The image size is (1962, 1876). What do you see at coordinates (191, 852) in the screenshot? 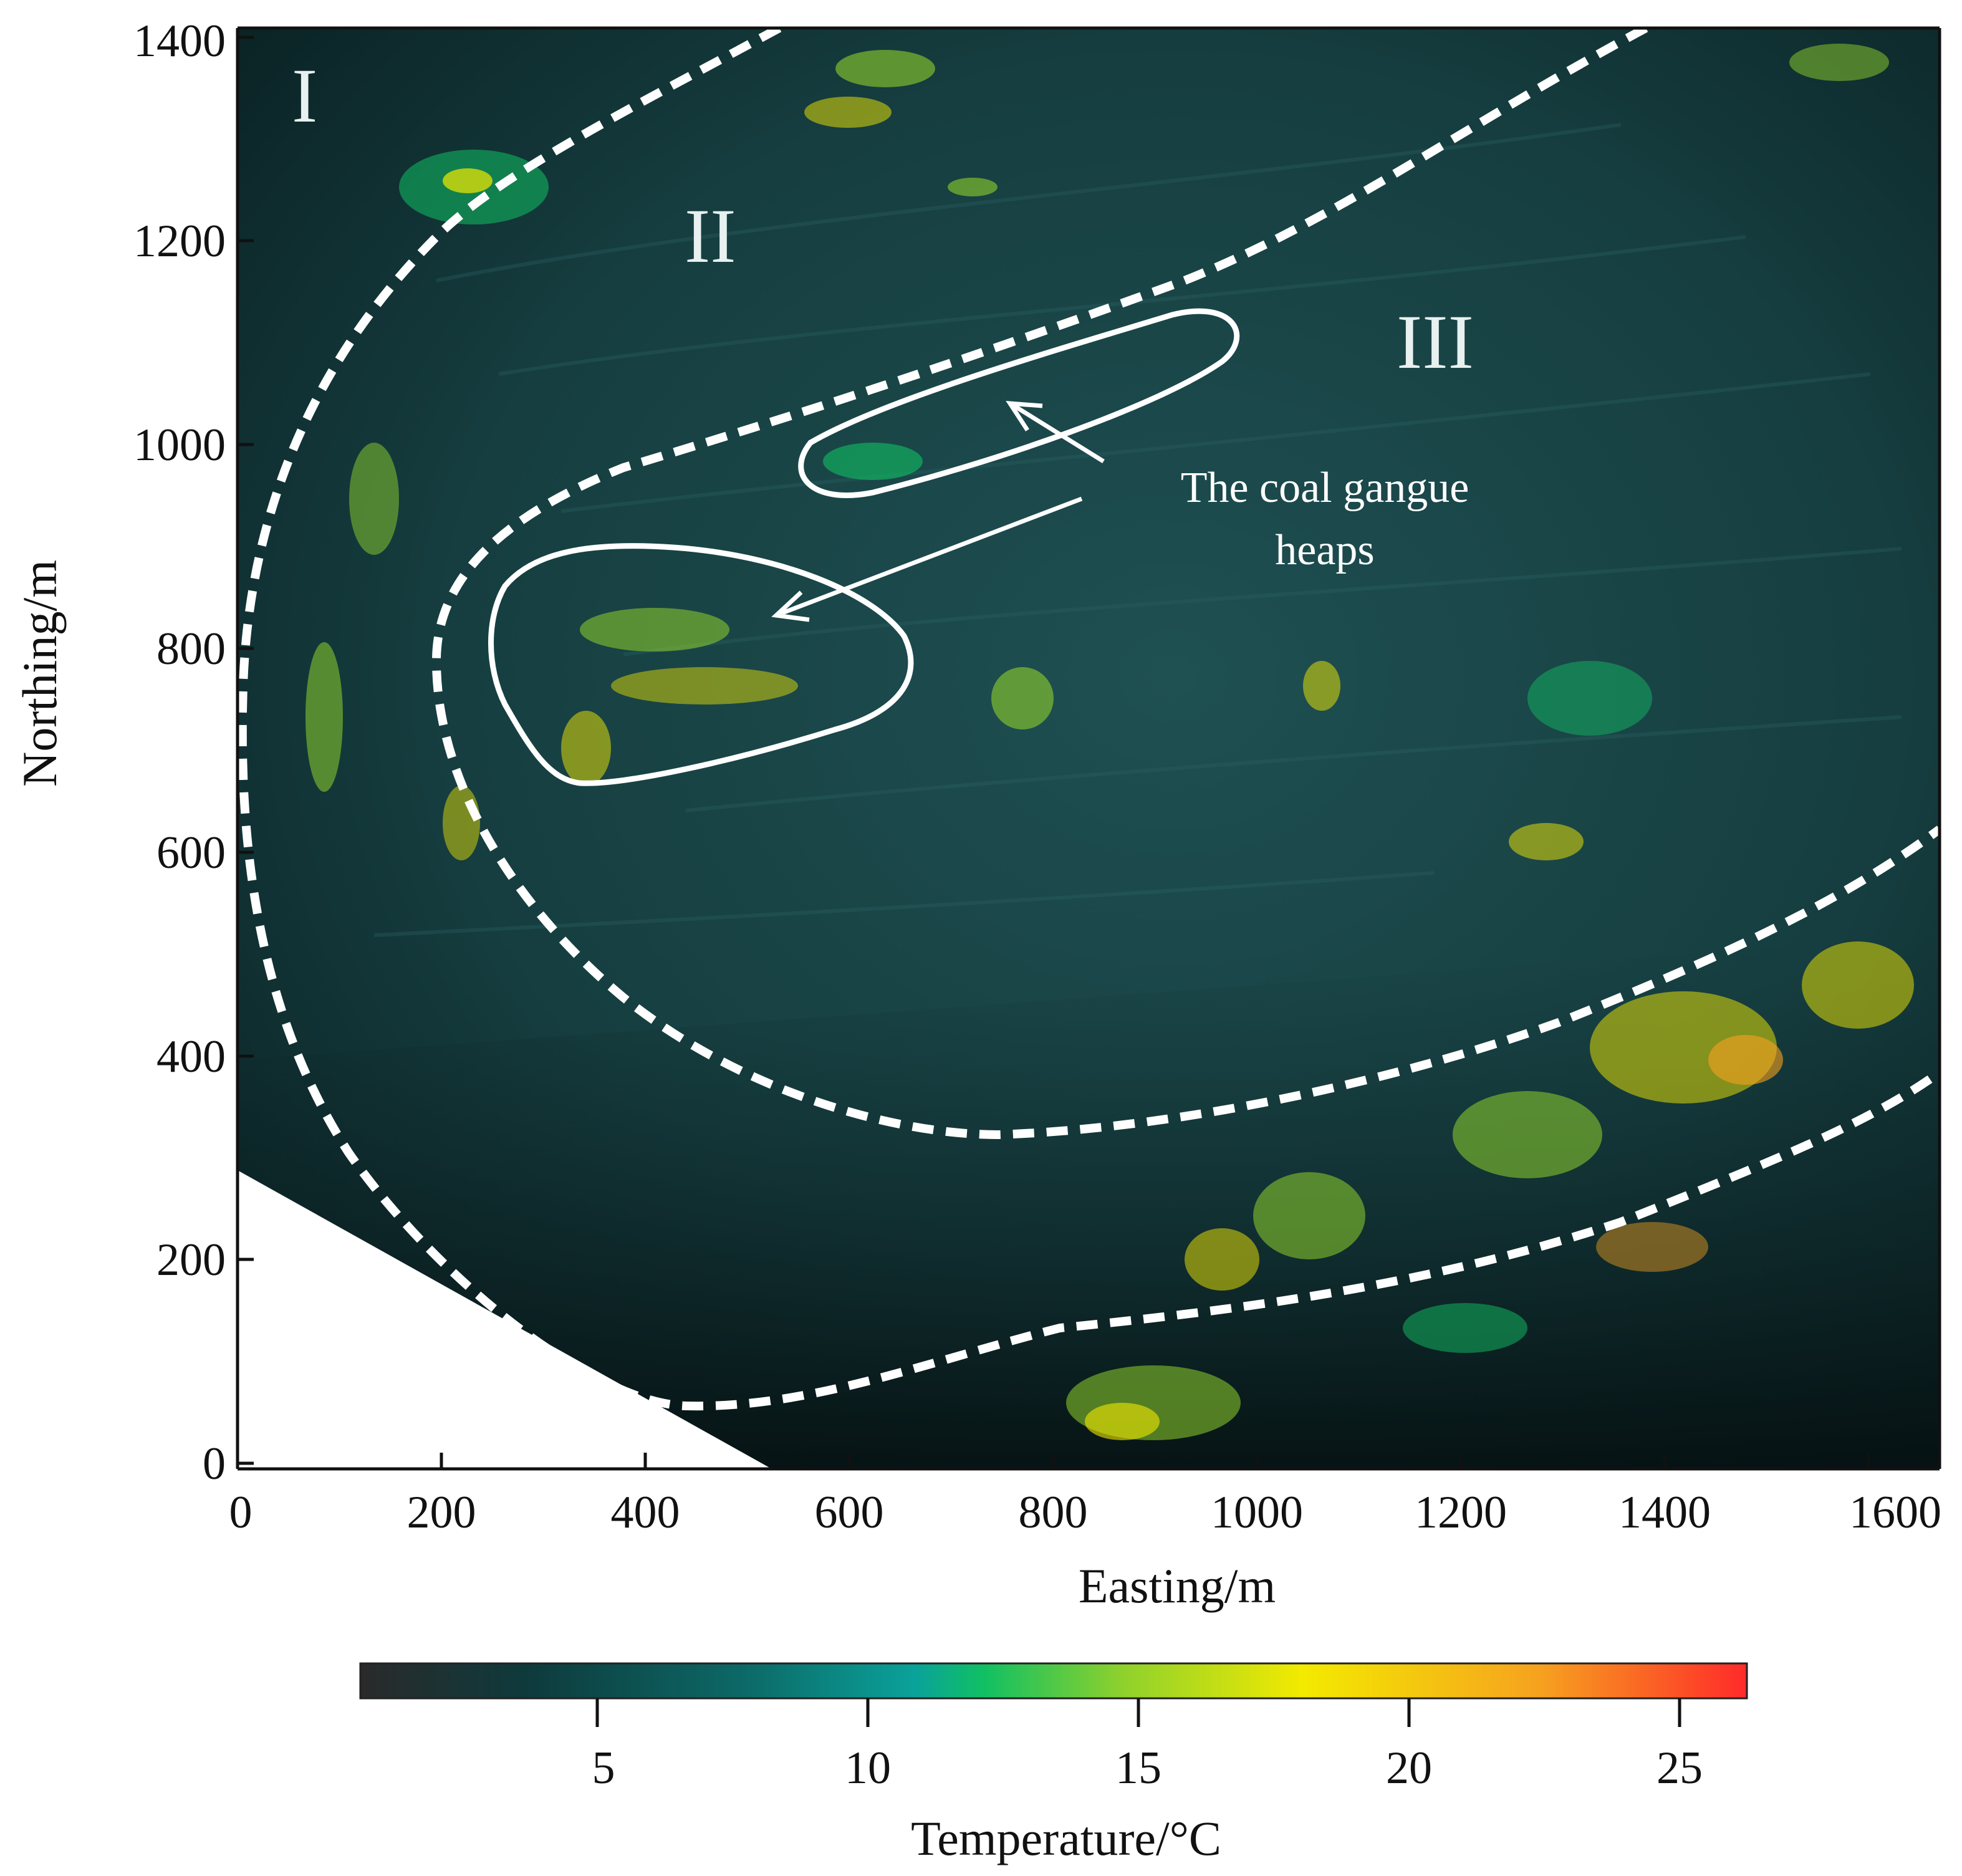
I see `y-tick-label: 600` at bounding box center [191, 852].